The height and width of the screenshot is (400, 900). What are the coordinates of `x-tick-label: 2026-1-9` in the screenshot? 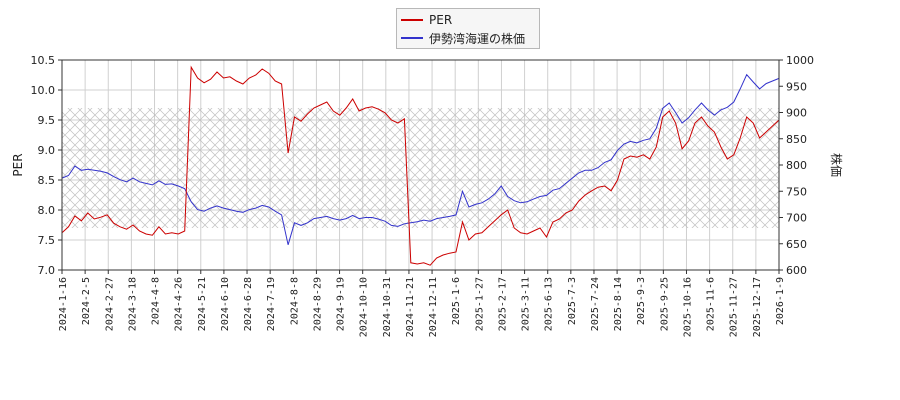 It's located at (780, 301).